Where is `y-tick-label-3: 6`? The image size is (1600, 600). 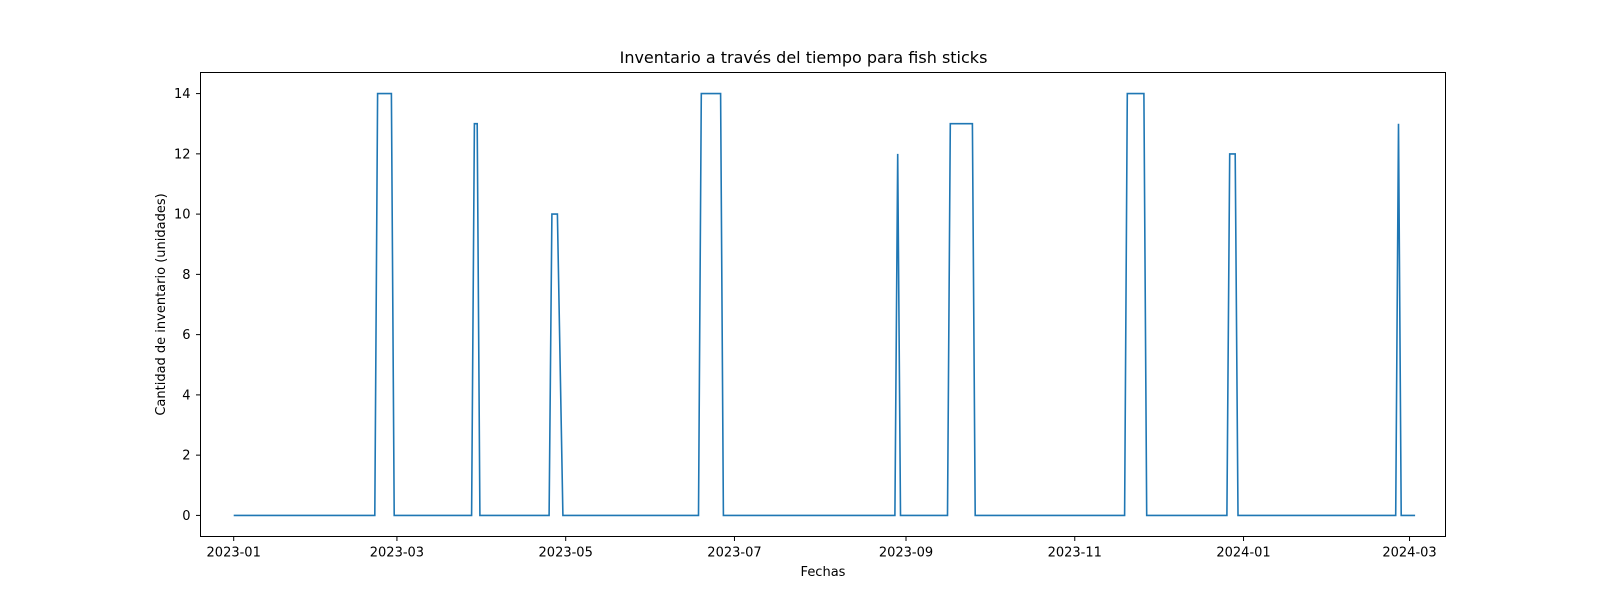 y-tick-label-3: 6 is located at coordinates (186, 335).